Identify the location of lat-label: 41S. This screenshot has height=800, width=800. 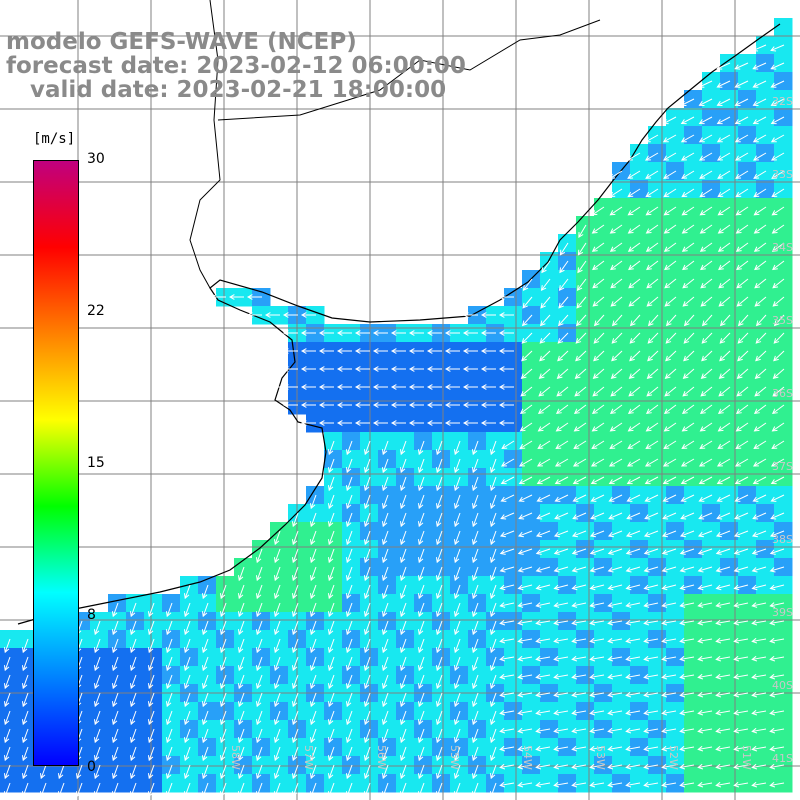
(782, 758).